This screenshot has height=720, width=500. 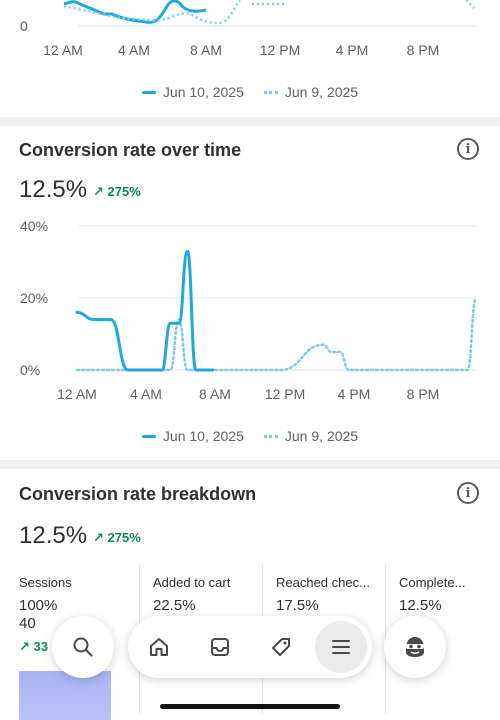 I want to click on stage-value: 100%, so click(x=38, y=605).